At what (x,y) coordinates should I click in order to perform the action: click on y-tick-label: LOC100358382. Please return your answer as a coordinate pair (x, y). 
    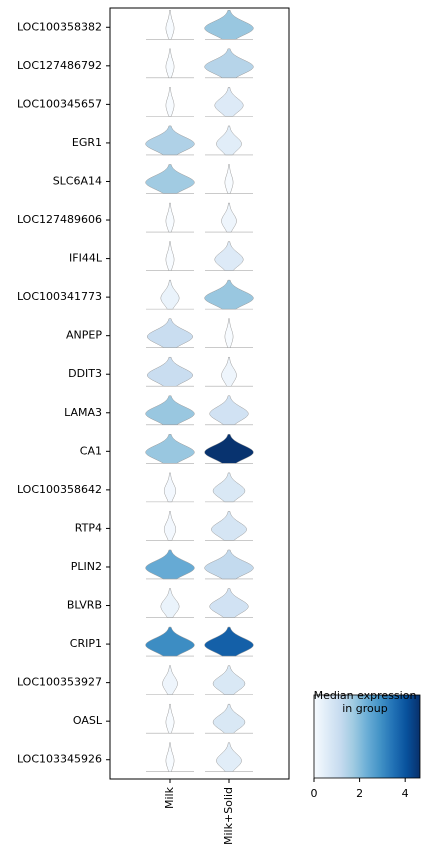
    Looking at the image, I should click on (59, 26).